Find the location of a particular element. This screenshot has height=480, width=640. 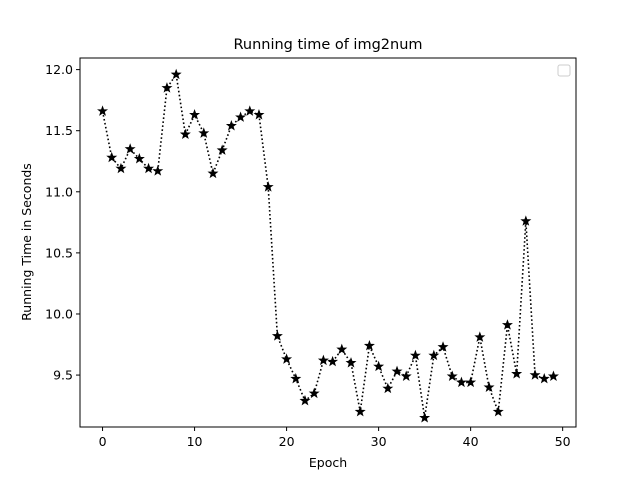

x-axis-label: Epoch is located at coordinates (328, 462).